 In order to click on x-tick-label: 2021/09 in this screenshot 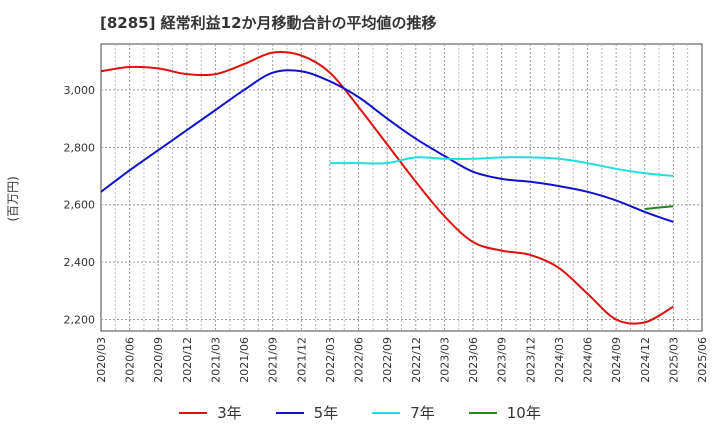, I will do `click(273, 360)`.